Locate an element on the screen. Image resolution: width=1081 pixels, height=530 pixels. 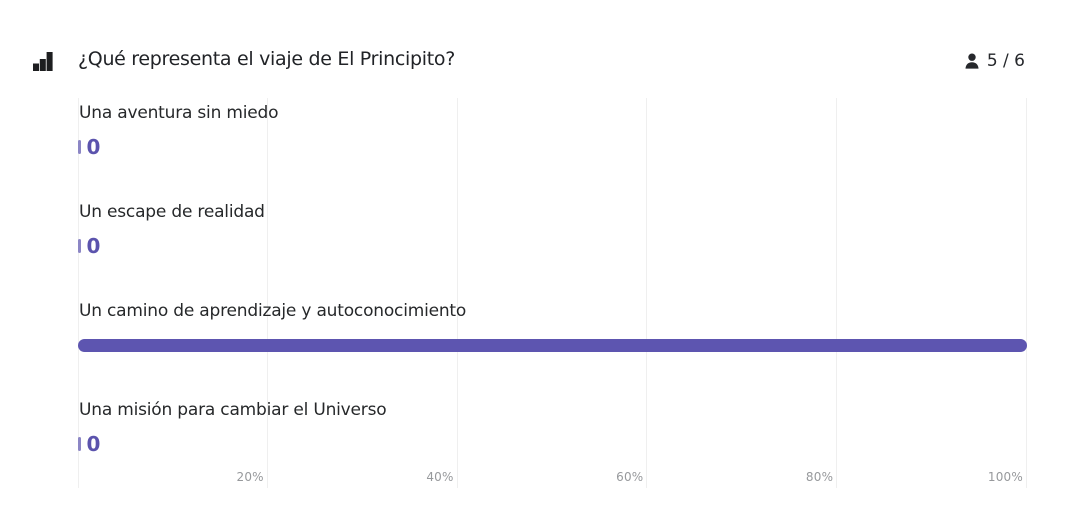
x-axis-tick-label: 20% is located at coordinates (250, 477).